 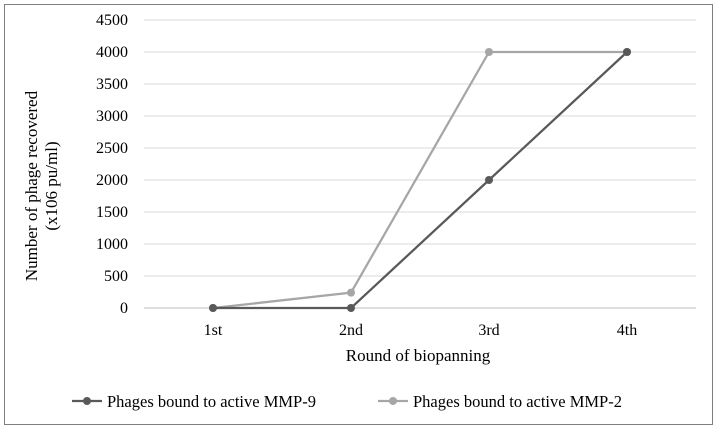 What do you see at coordinates (213, 330) in the screenshot?
I see `x-tick-label: 1st` at bounding box center [213, 330].